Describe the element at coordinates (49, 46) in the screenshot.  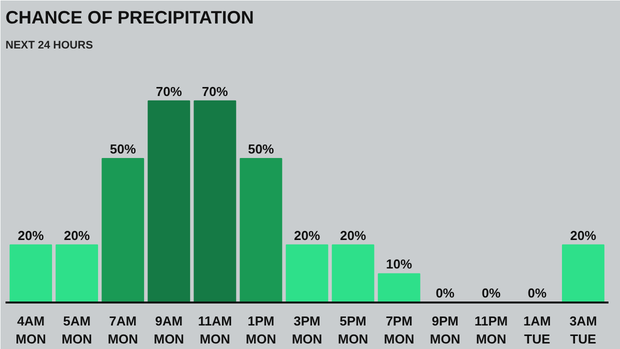
I see `chart-subtitle: NEXT 24 HOURS` at that location.